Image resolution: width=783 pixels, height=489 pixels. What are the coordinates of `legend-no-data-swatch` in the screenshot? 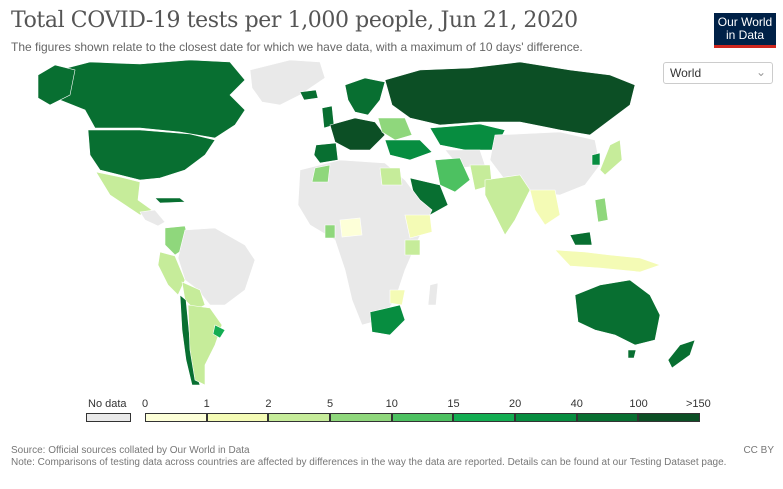 It's located at (108, 417).